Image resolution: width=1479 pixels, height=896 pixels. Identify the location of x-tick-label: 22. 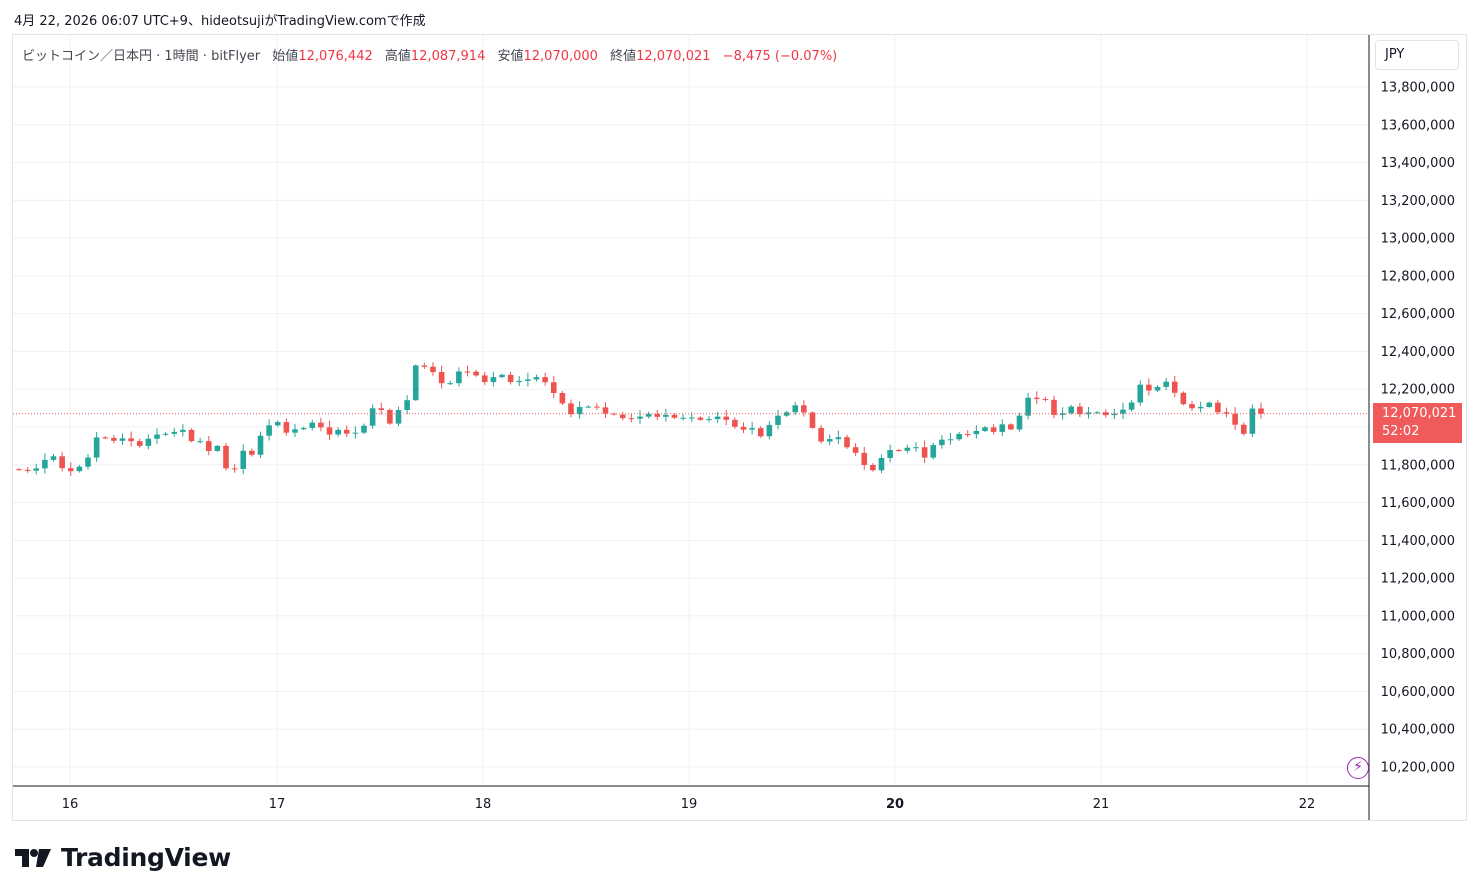
(1307, 804).